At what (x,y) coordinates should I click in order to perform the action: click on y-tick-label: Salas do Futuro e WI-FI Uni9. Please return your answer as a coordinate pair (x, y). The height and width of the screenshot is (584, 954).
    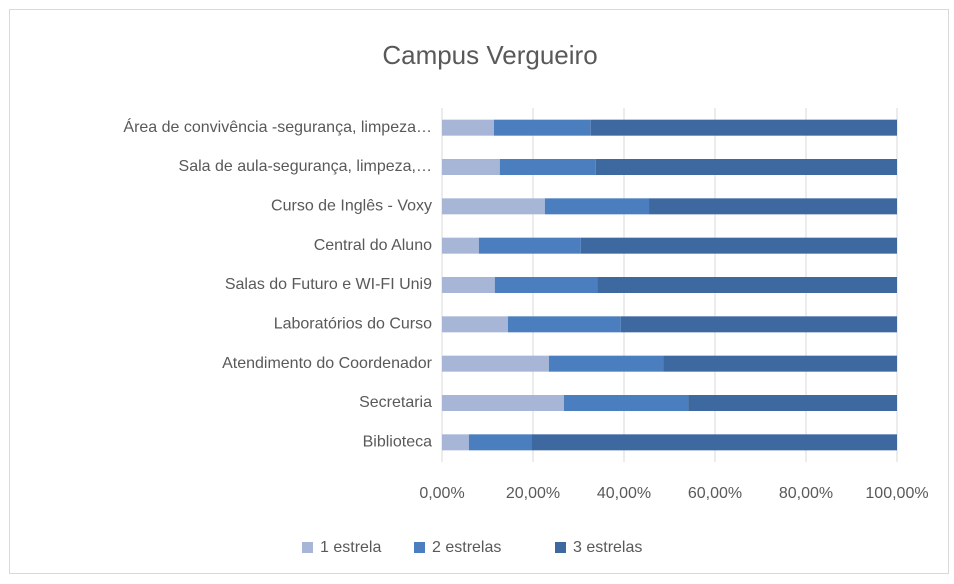
    Looking at the image, I should click on (328, 284).